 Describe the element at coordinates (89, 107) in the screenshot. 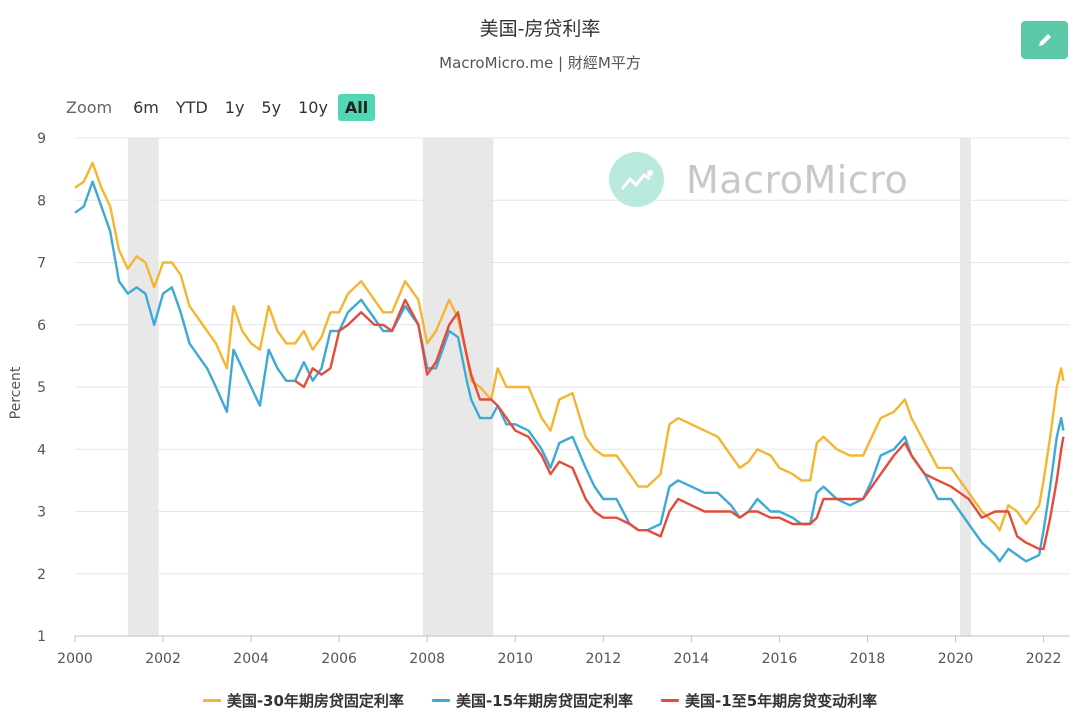

I see `zoom-label: Zoom` at that location.